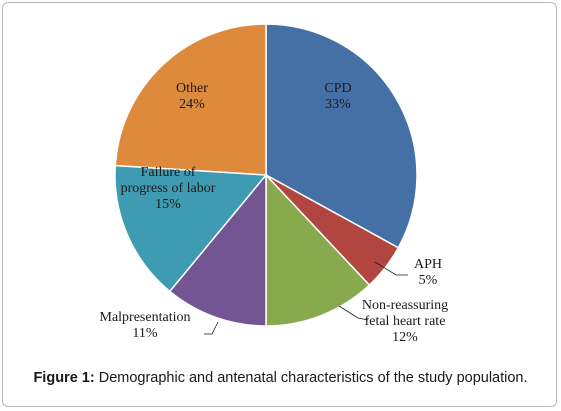 The height and width of the screenshot is (411, 561). Describe the element at coordinates (337, 96) in the screenshot. I see `slice-label-cpd: CPD 33%` at that location.